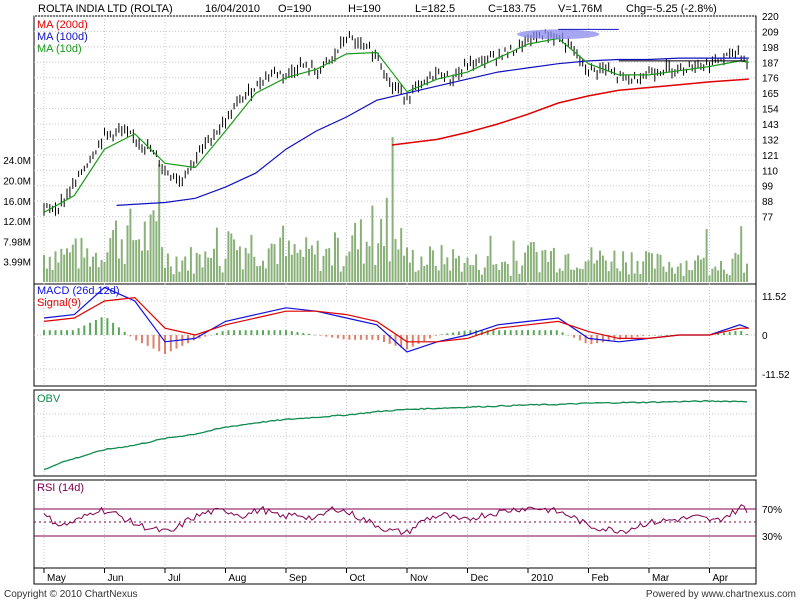  What do you see at coordinates (17, 181) in the screenshot?
I see `volume-tick-label: 20.0M` at bounding box center [17, 181].